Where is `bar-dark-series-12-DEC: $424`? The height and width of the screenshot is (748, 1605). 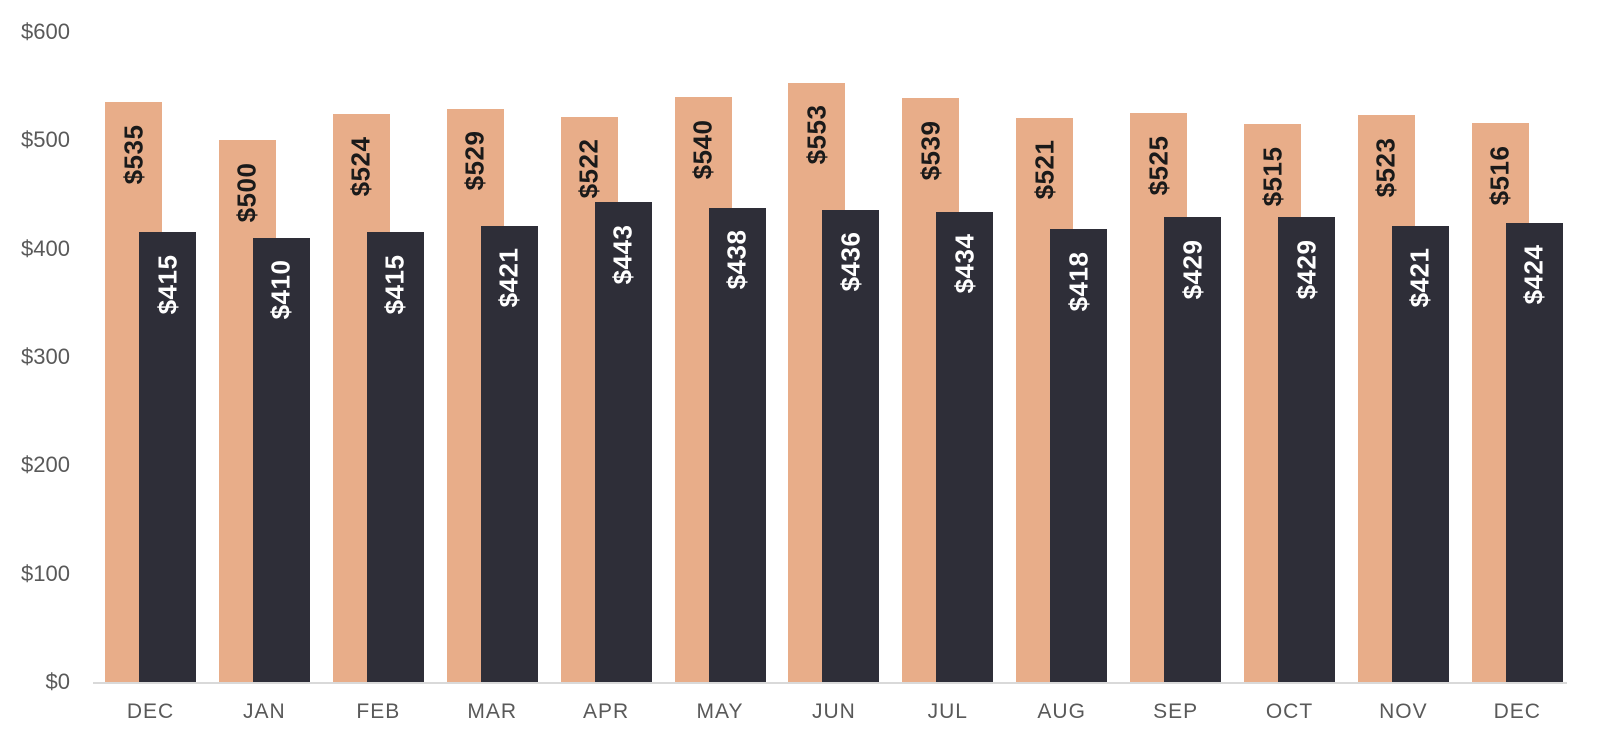 bar-dark-series-12-DEC: $424 is located at coordinates (1534, 452).